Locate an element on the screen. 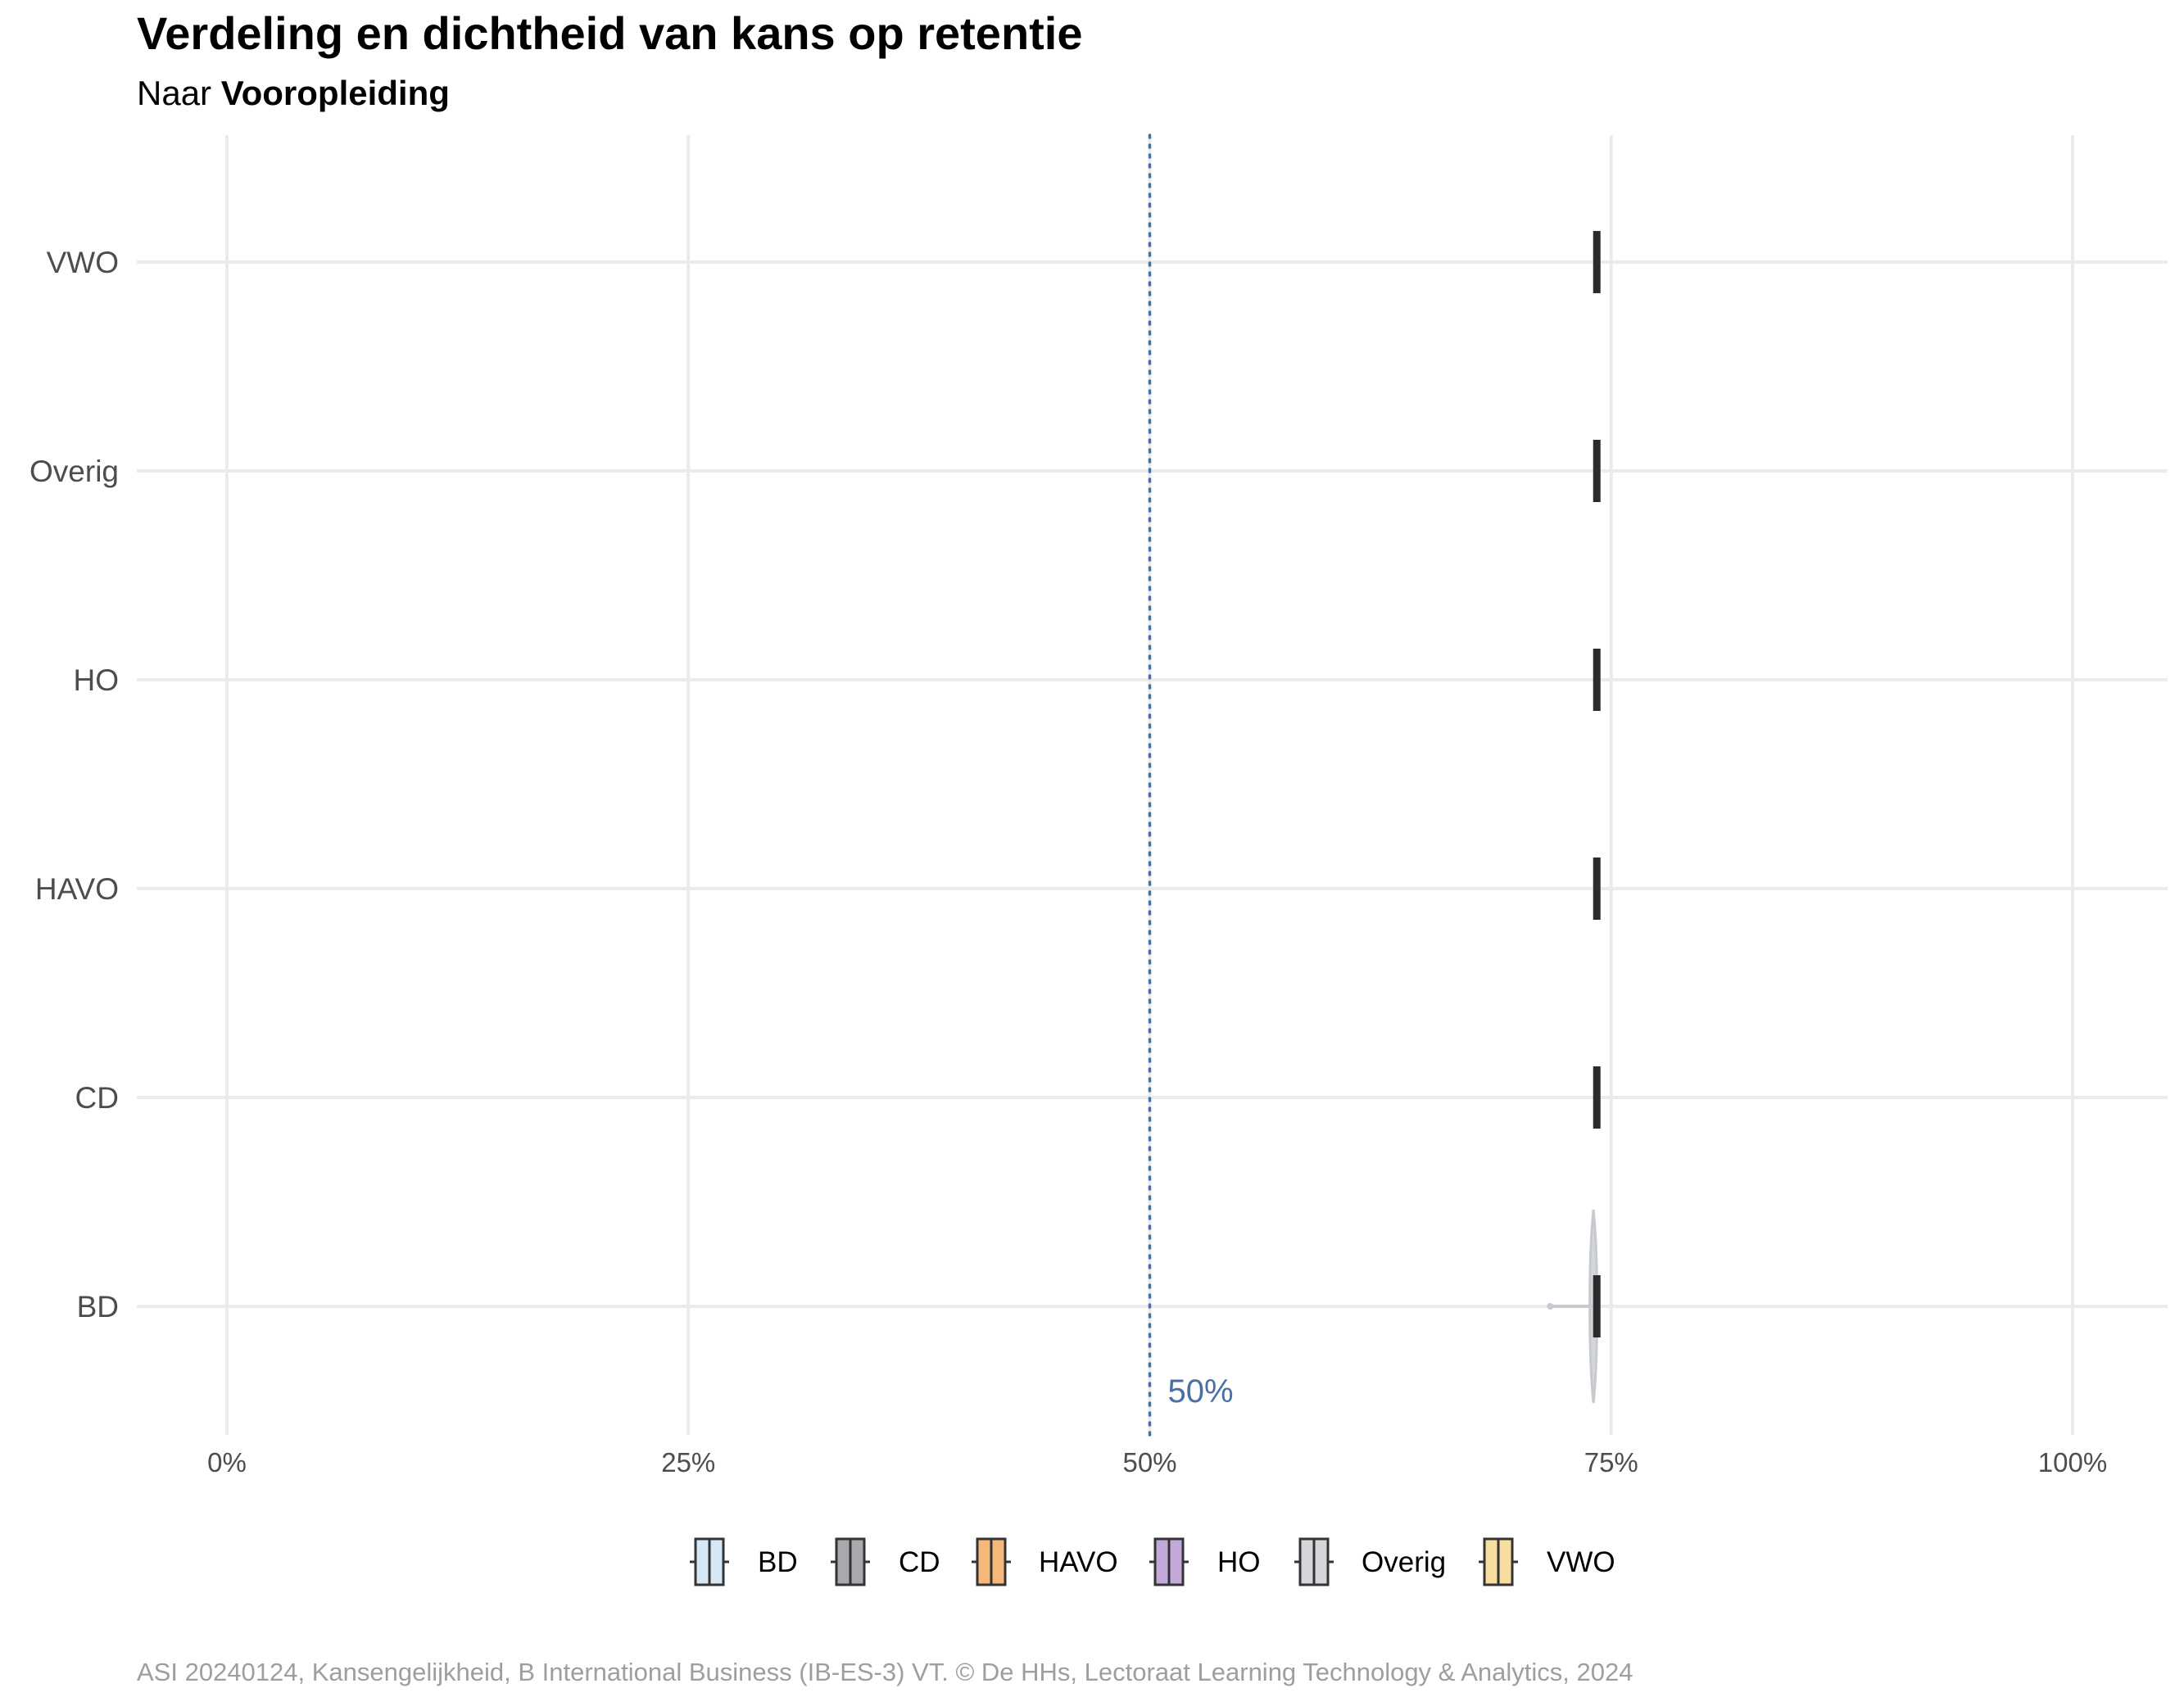 Image resolution: width=2184 pixels, height=1706 pixels. box-median-BD is located at coordinates (1597, 1306).